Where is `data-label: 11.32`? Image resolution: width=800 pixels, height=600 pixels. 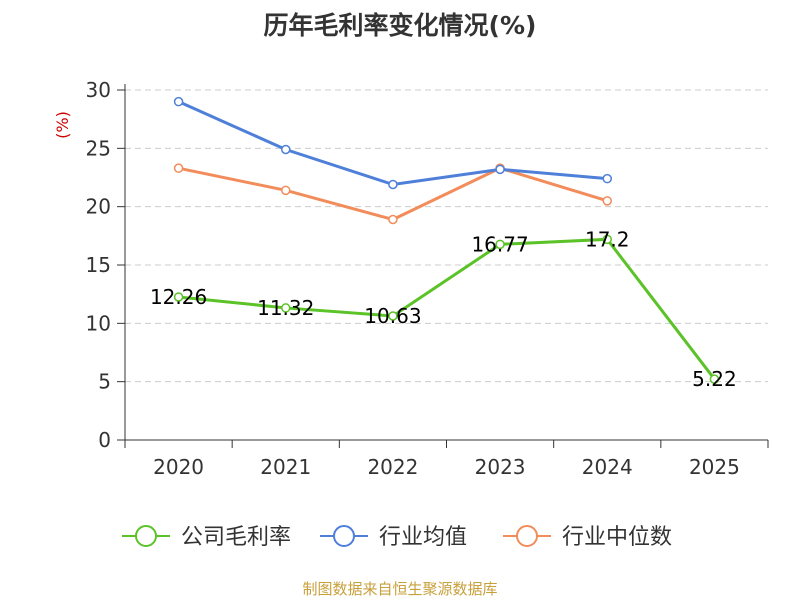
data-label: 11.32 is located at coordinates (285, 308).